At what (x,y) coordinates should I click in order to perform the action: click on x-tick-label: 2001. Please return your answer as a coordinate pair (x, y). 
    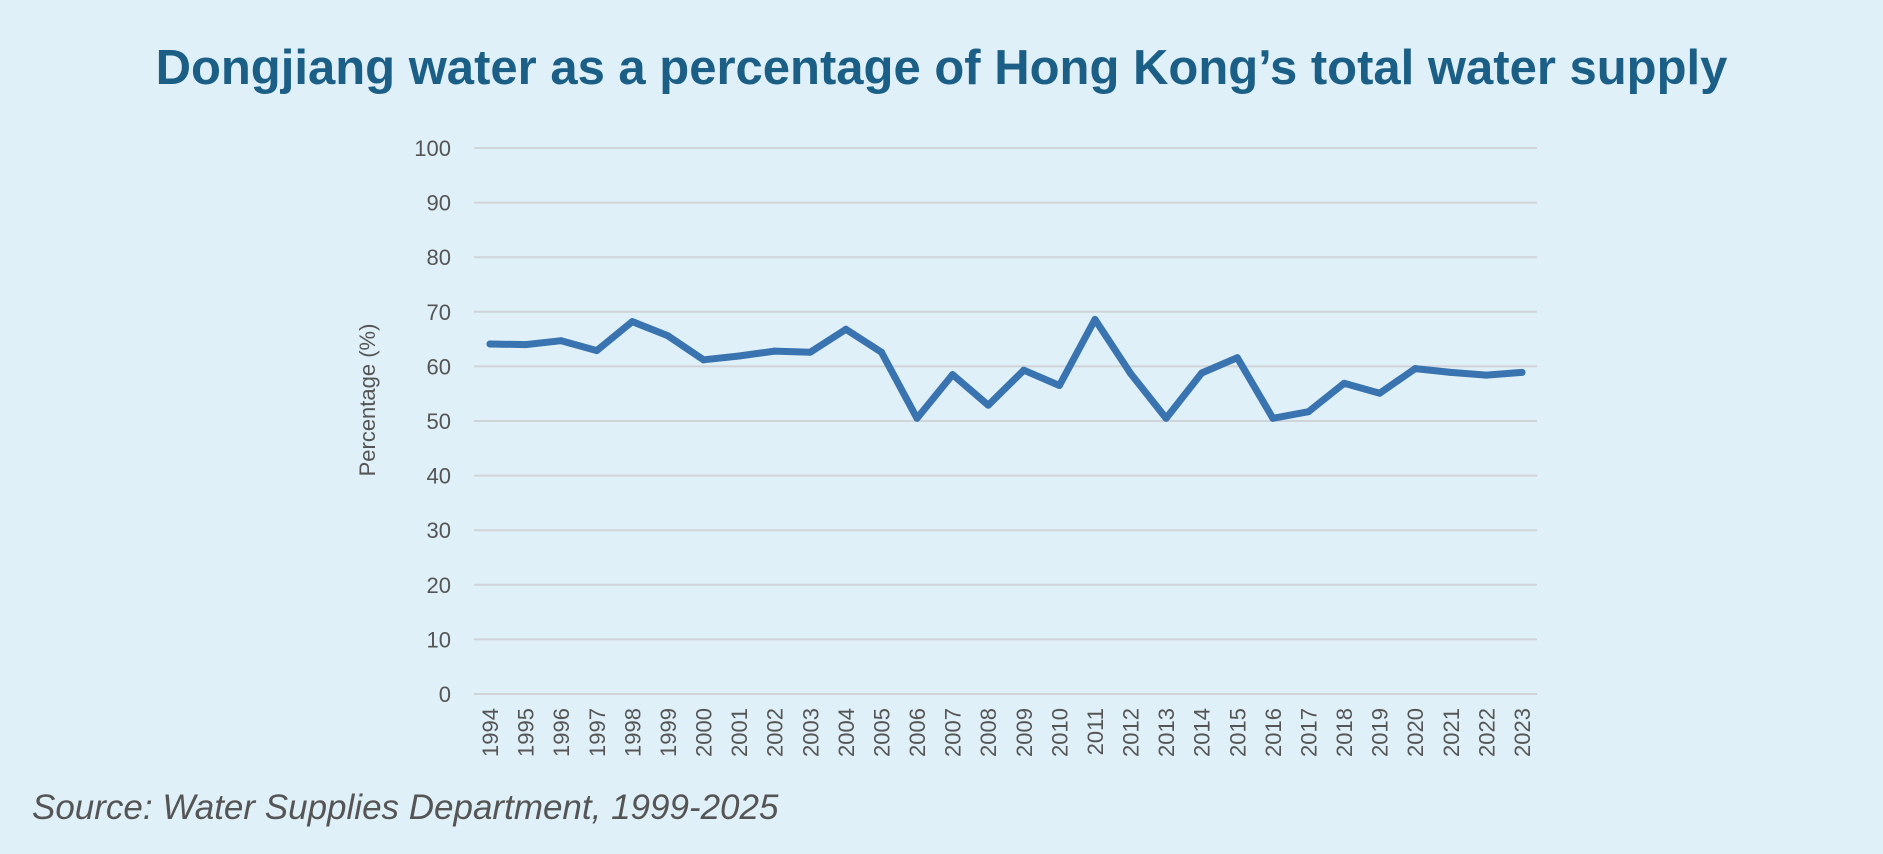
    Looking at the image, I should click on (739, 732).